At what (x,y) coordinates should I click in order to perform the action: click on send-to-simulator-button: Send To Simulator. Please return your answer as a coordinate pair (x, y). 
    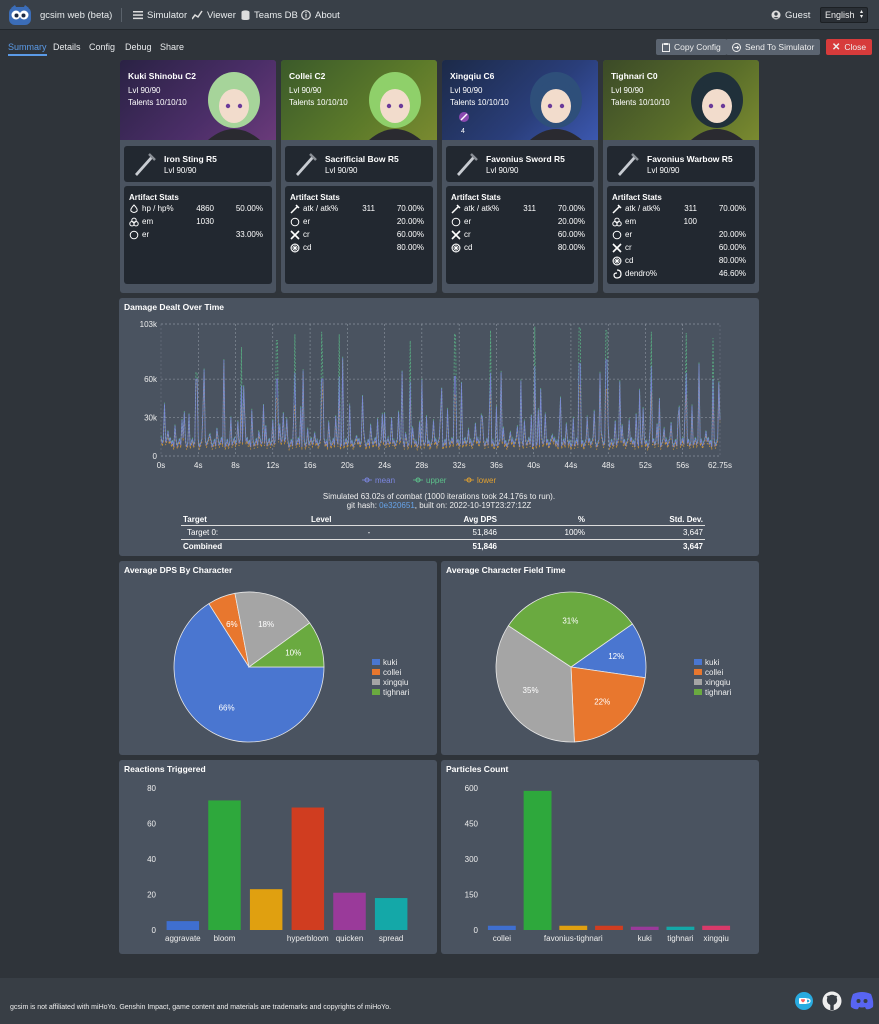
    Looking at the image, I should click on (773, 47).